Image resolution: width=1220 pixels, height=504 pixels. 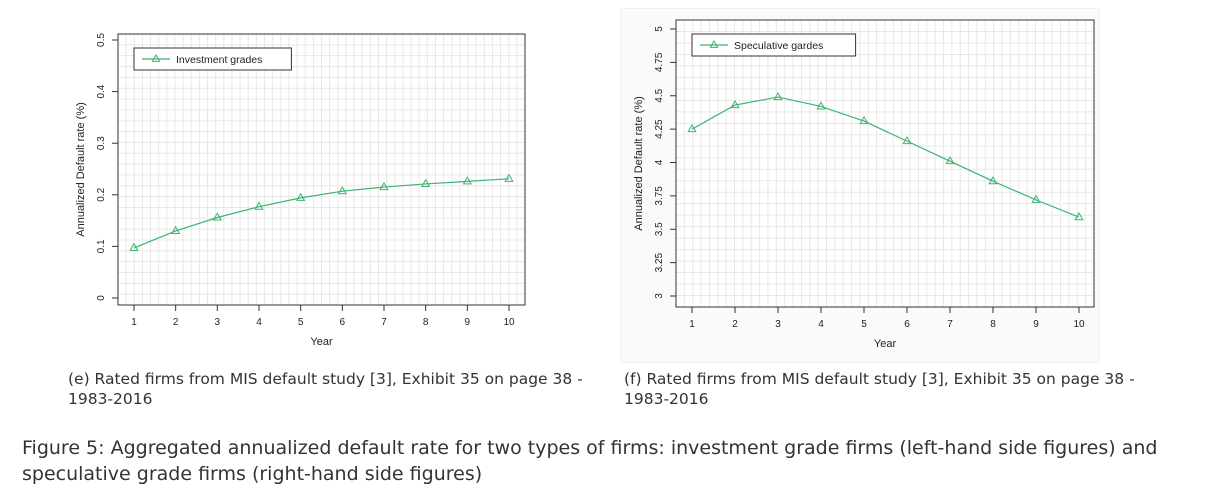 What do you see at coordinates (659, 29) in the screenshot?
I see `y-tick-label: 5` at bounding box center [659, 29].